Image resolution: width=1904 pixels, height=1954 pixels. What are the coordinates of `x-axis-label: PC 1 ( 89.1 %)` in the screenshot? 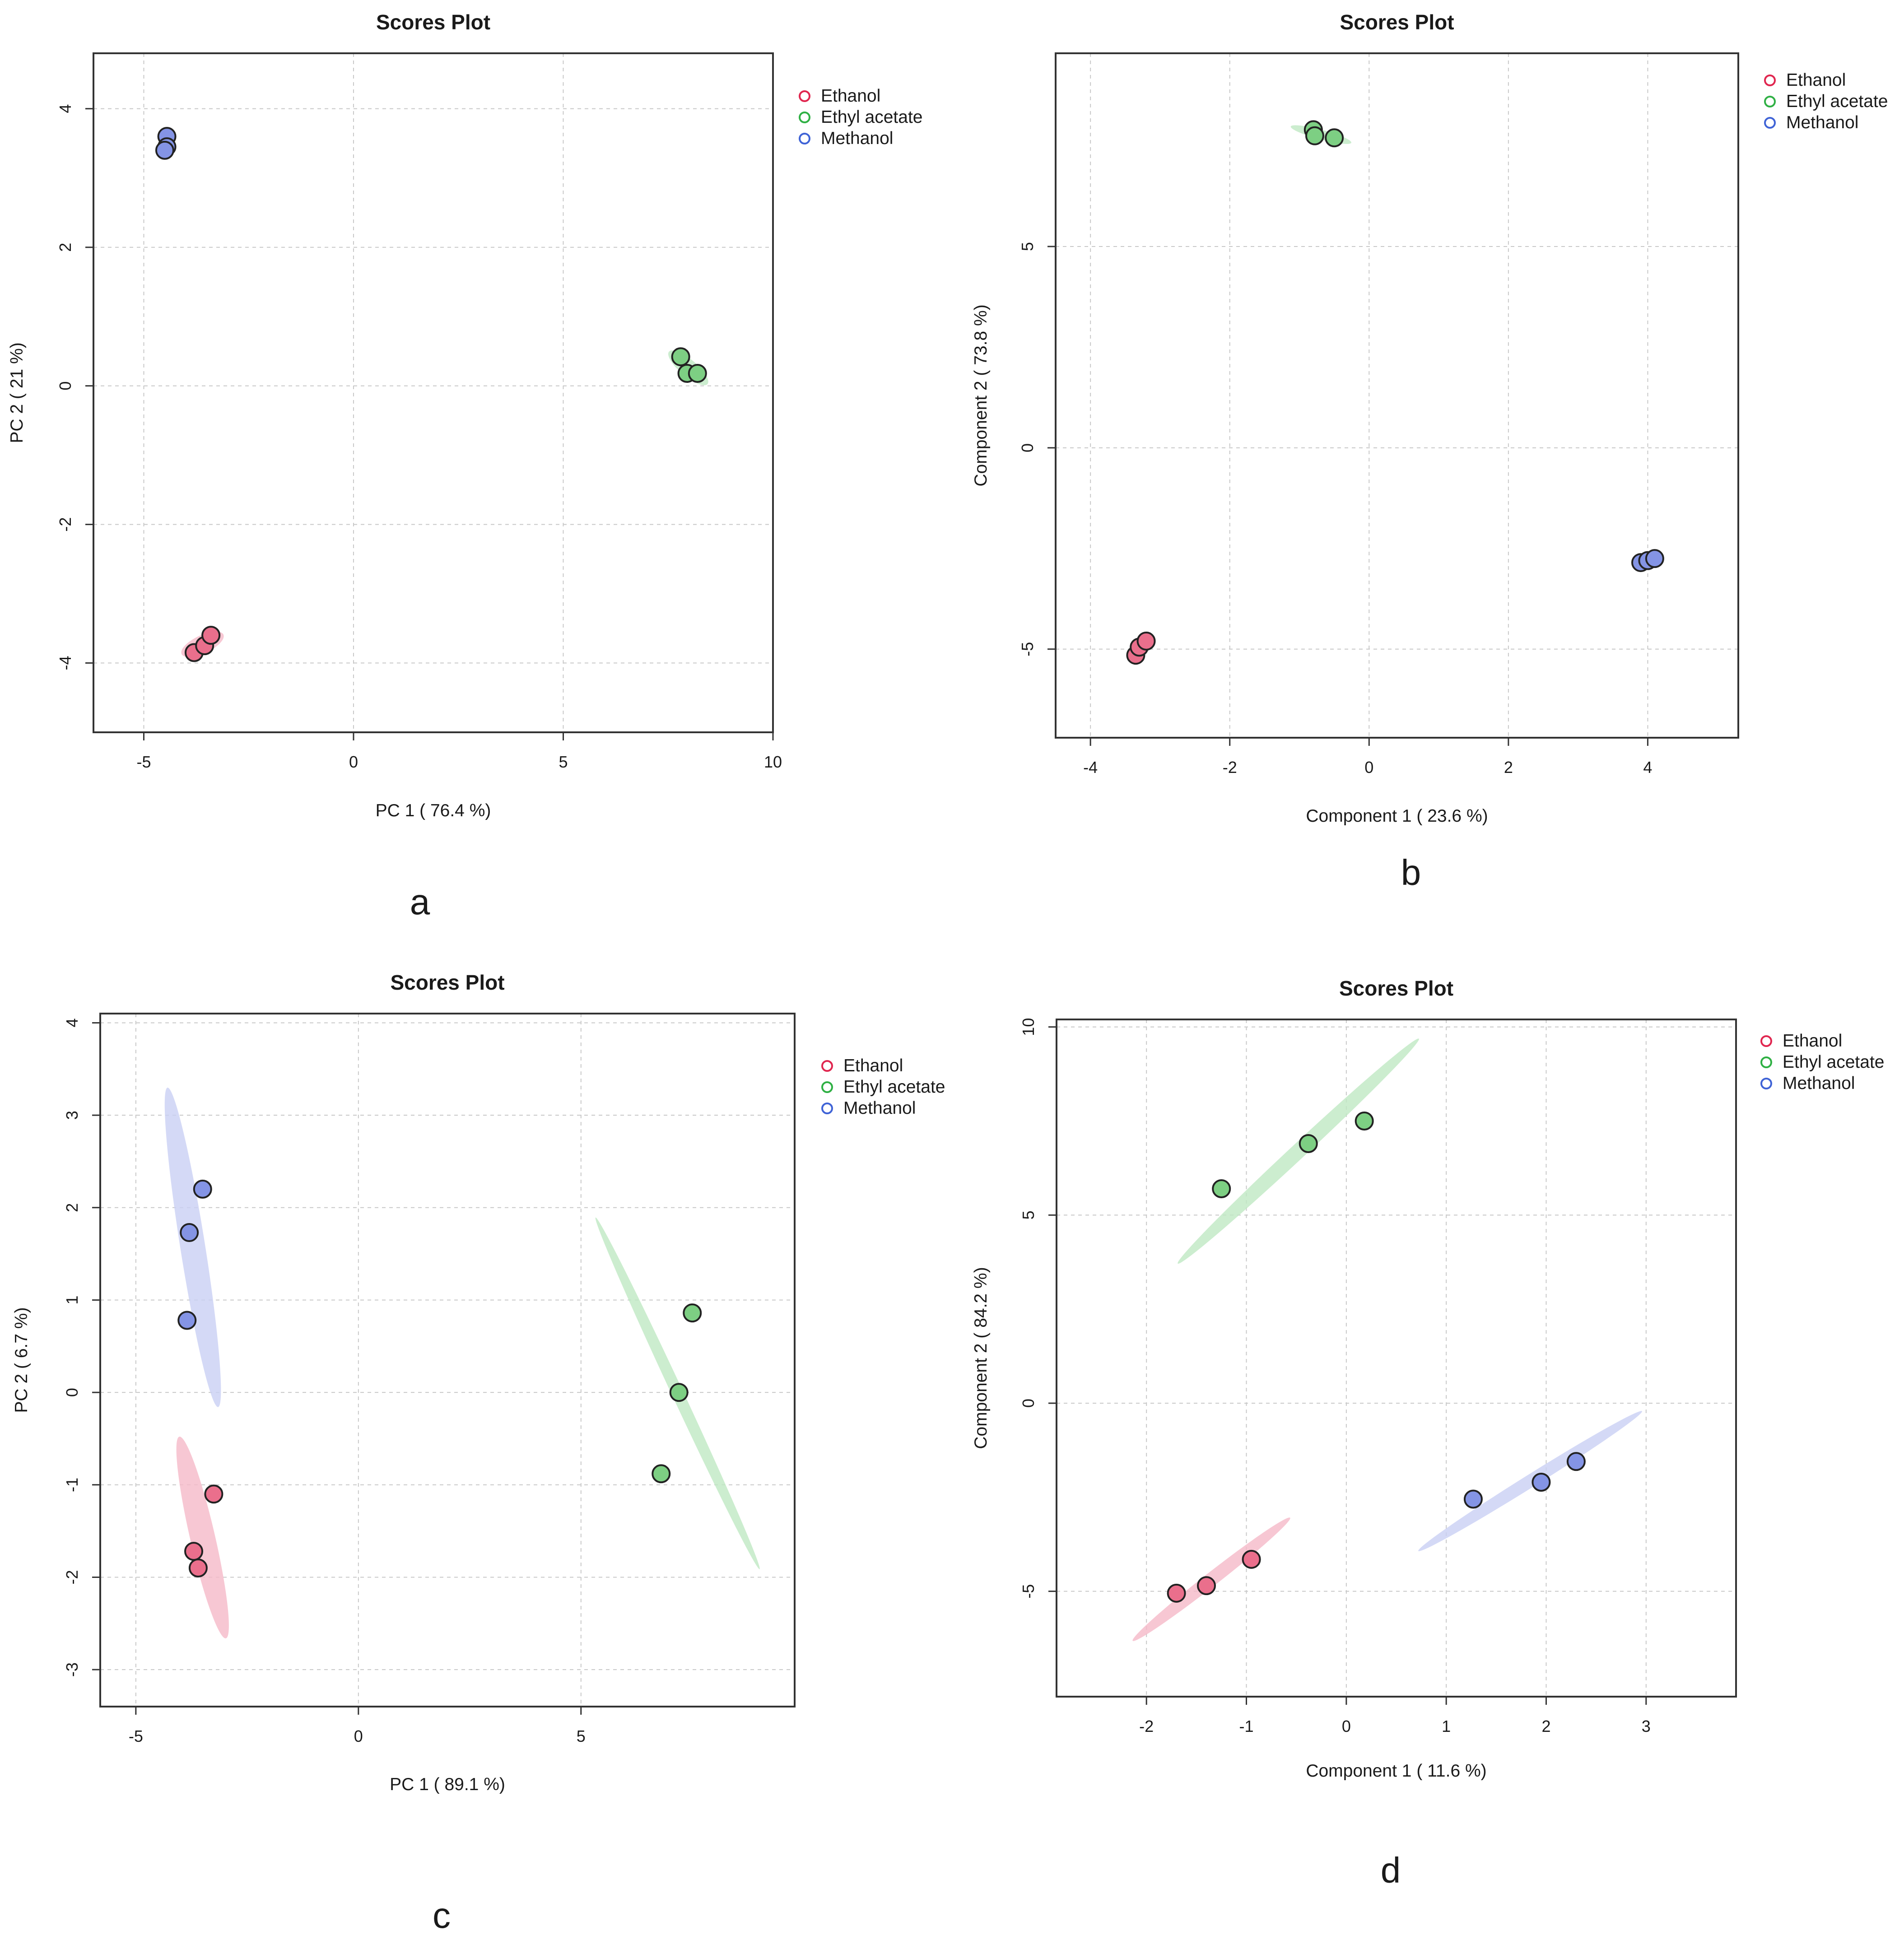 It's located at (447, 1784).